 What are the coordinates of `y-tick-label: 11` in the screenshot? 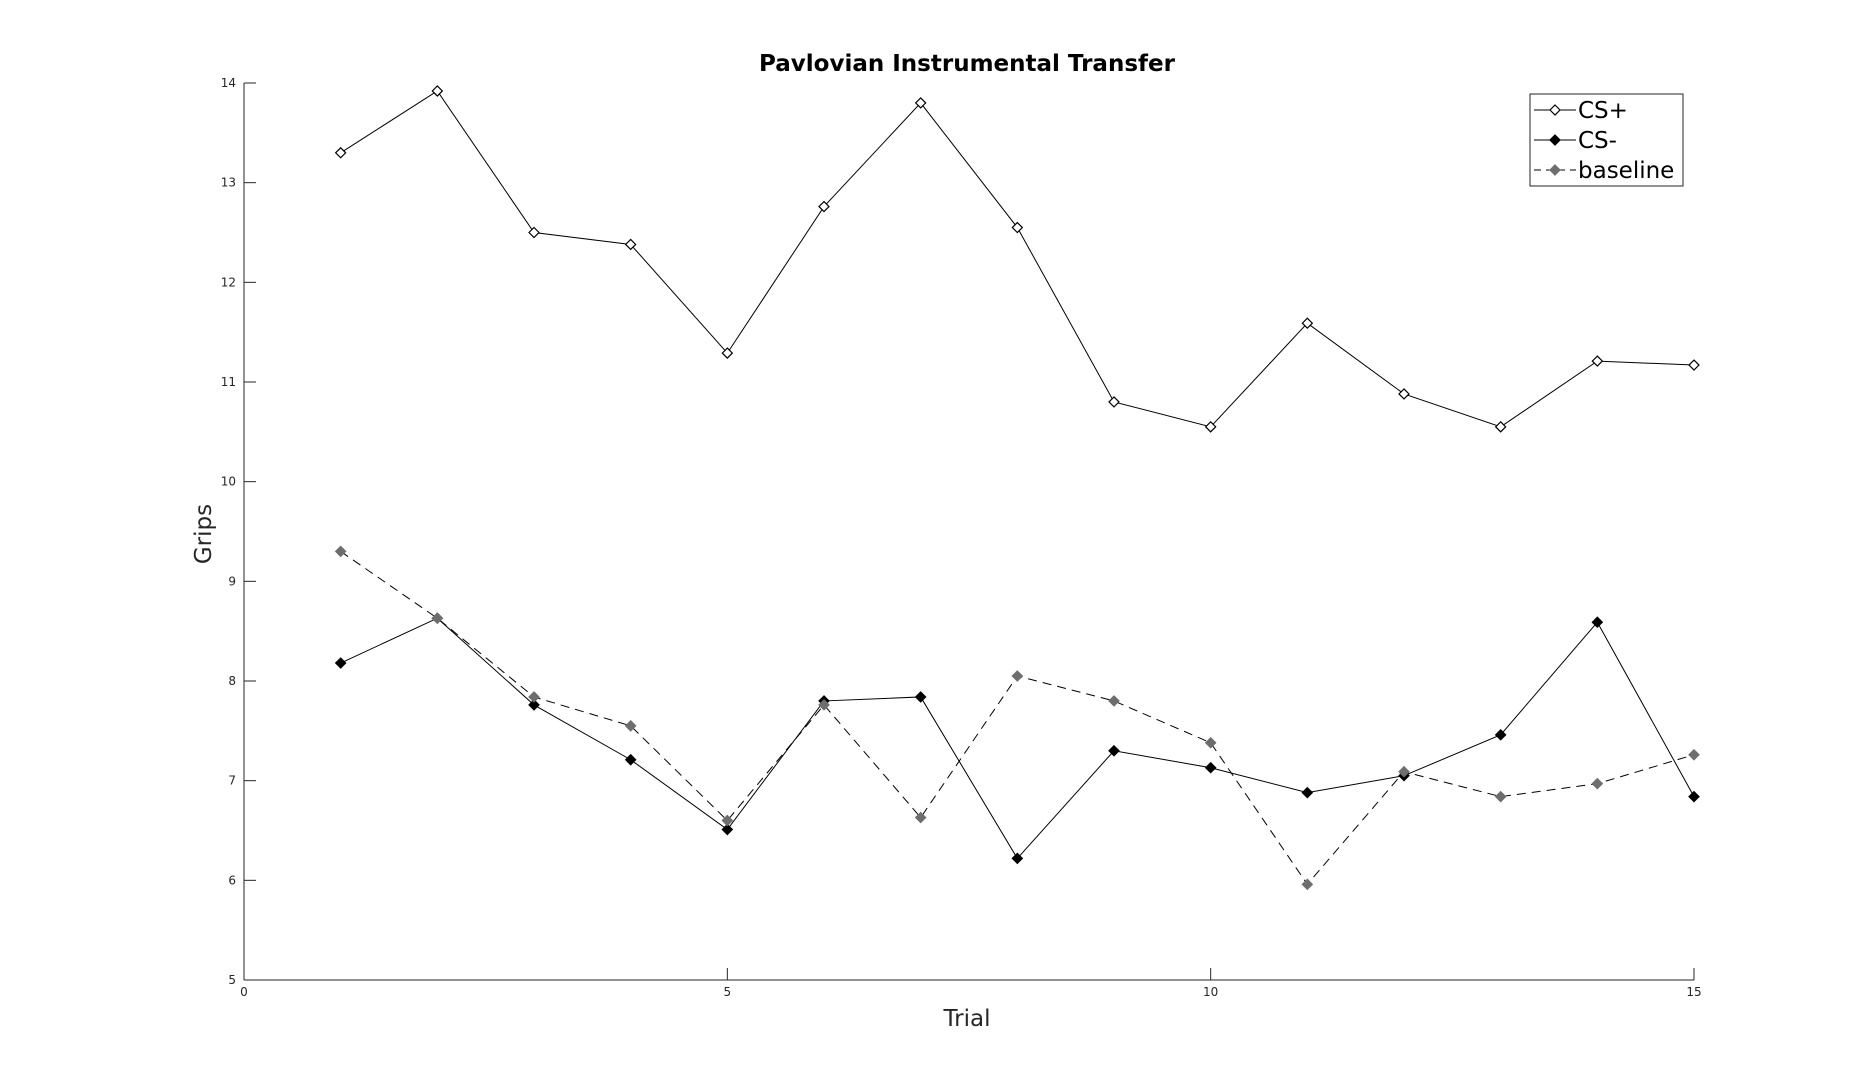 It's located at (228, 382).